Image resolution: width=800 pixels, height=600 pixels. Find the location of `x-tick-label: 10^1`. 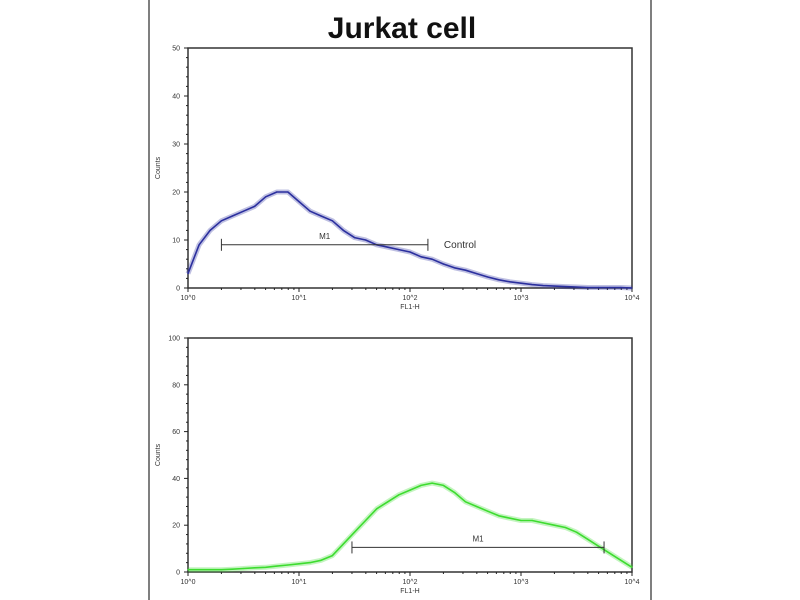

x-tick-label: 10^1 is located at coordinates (299, 298).